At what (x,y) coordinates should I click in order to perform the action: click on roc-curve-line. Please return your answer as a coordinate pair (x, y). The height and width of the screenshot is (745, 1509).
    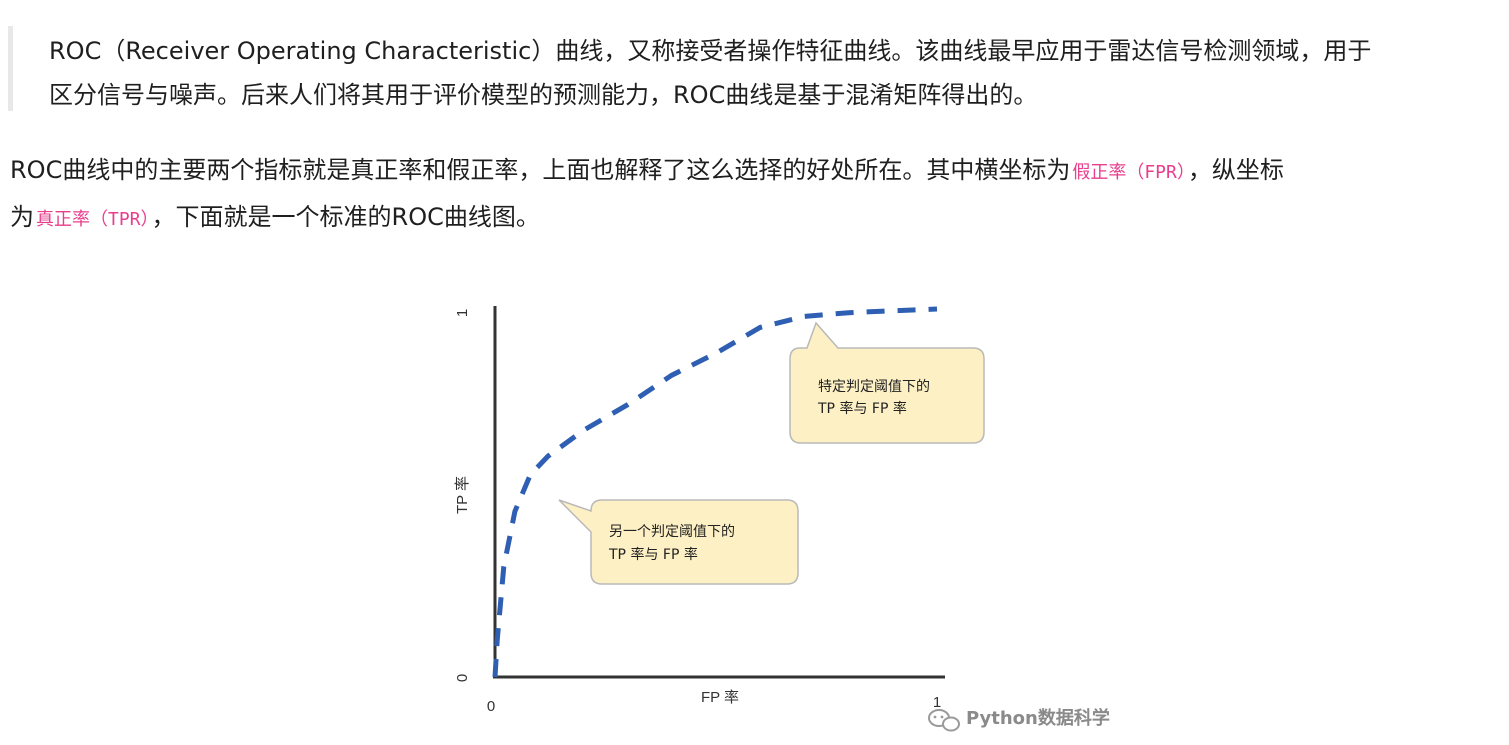
    Looking at the image, I should click on (715, 492).